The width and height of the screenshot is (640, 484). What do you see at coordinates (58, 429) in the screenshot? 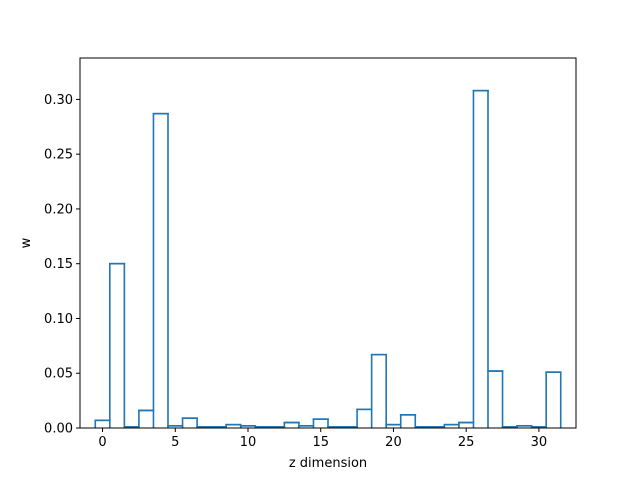
I see `y-tick-label: 0.00` at bounding box center [58, 429].